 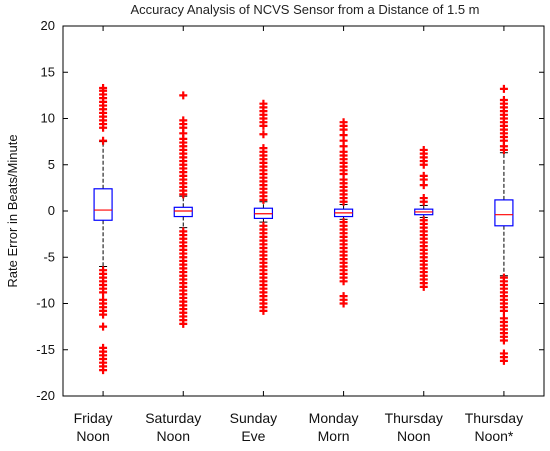 What do you see at coordinates (48, 71) in the screenshot?
I see `y-tick-label: 15` at bounding box center [48, 71].